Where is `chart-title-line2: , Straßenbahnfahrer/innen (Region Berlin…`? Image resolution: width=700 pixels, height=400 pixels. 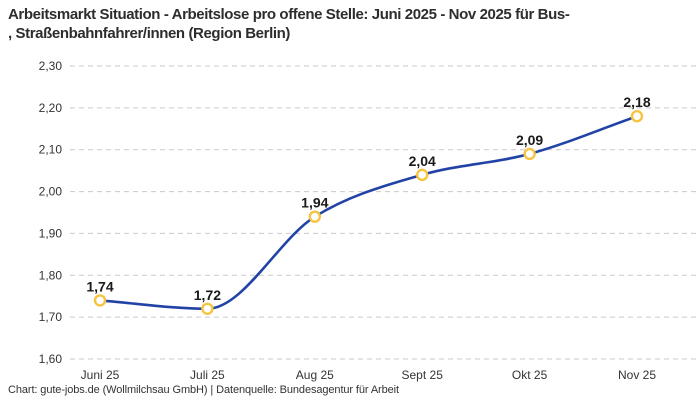
chart-title-line2: , Straßenbahnfahrer/innen (Region Berlin… is located at coordinates (149, 33).